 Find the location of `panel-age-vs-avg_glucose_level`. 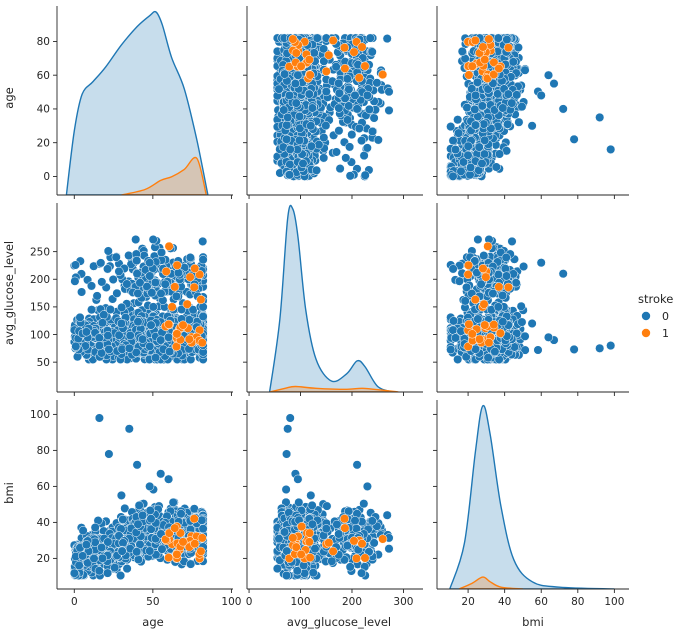

panel-age-vs-avg_glucose_level is located at coordinates (333, 102).